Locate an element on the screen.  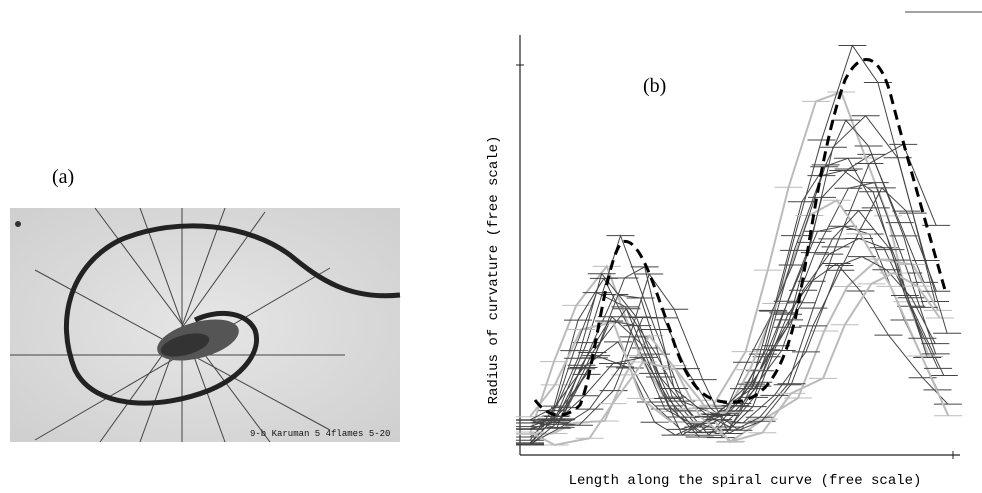
panel-label: (a) is located at coordinates (63, 177).